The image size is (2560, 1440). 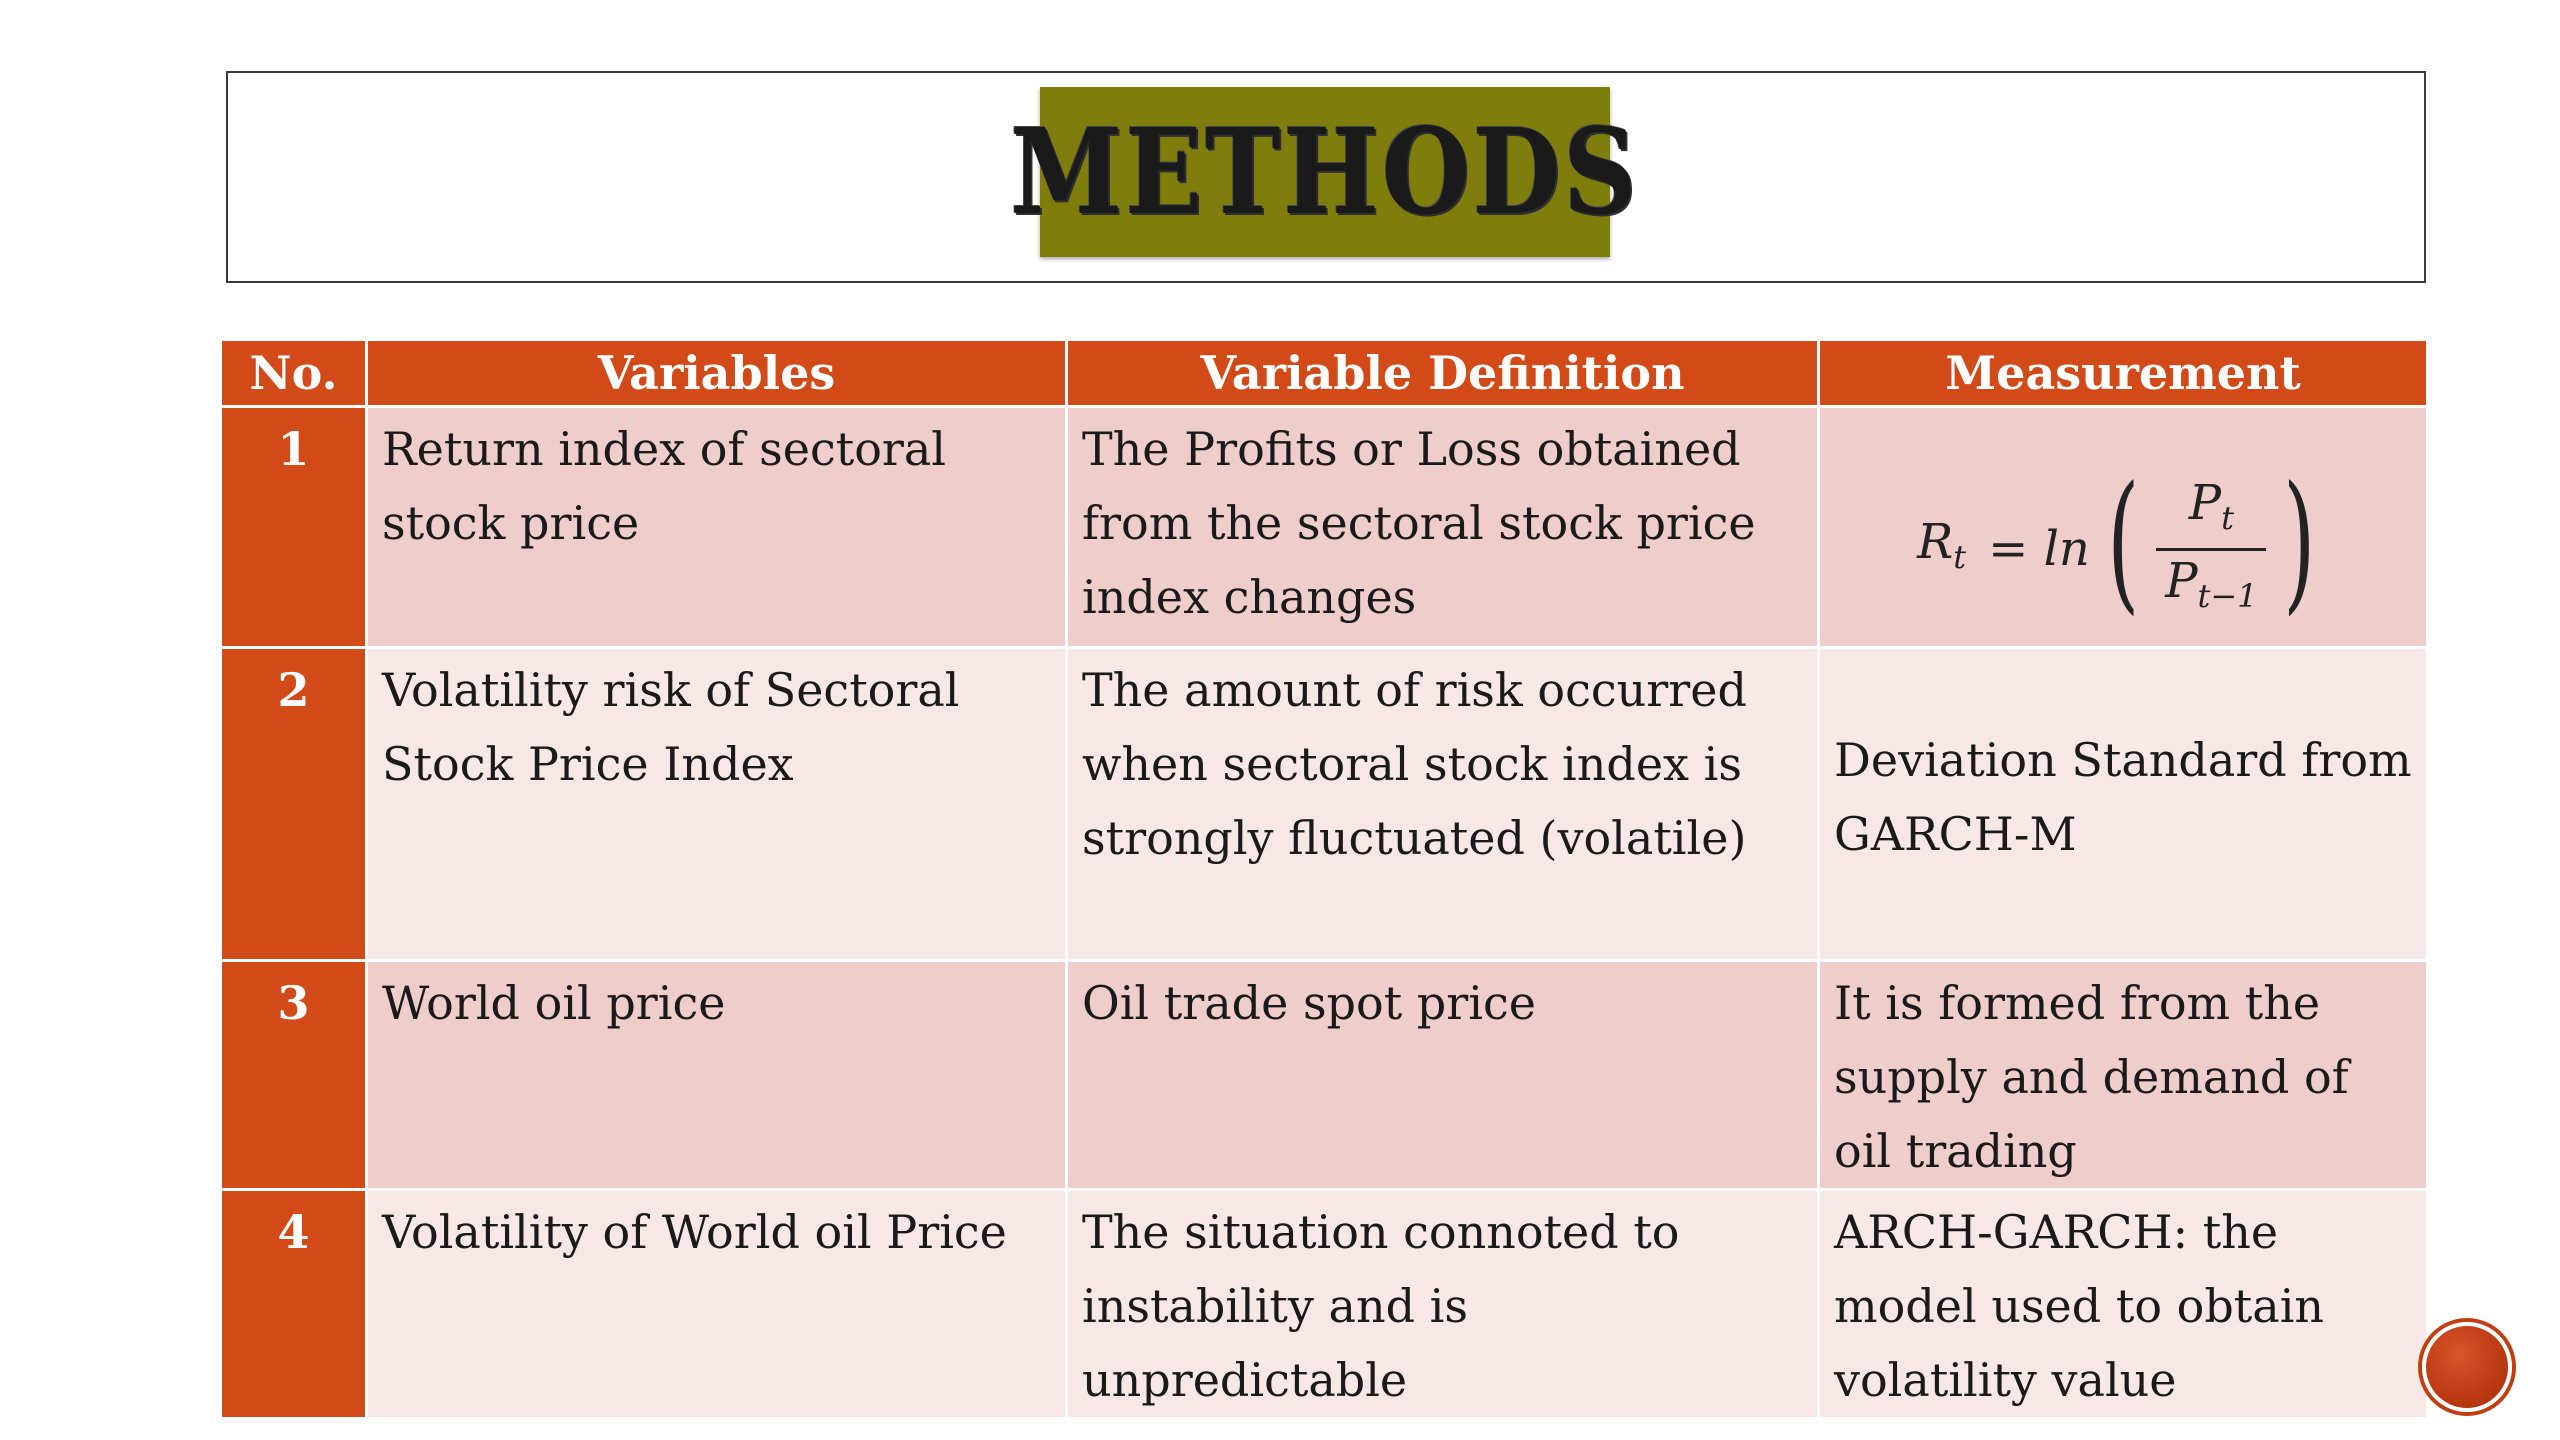 What do you see at coordinates (293, 373) in the screenshot?
I see `header-no: No.` at bounding box center [293, 373].